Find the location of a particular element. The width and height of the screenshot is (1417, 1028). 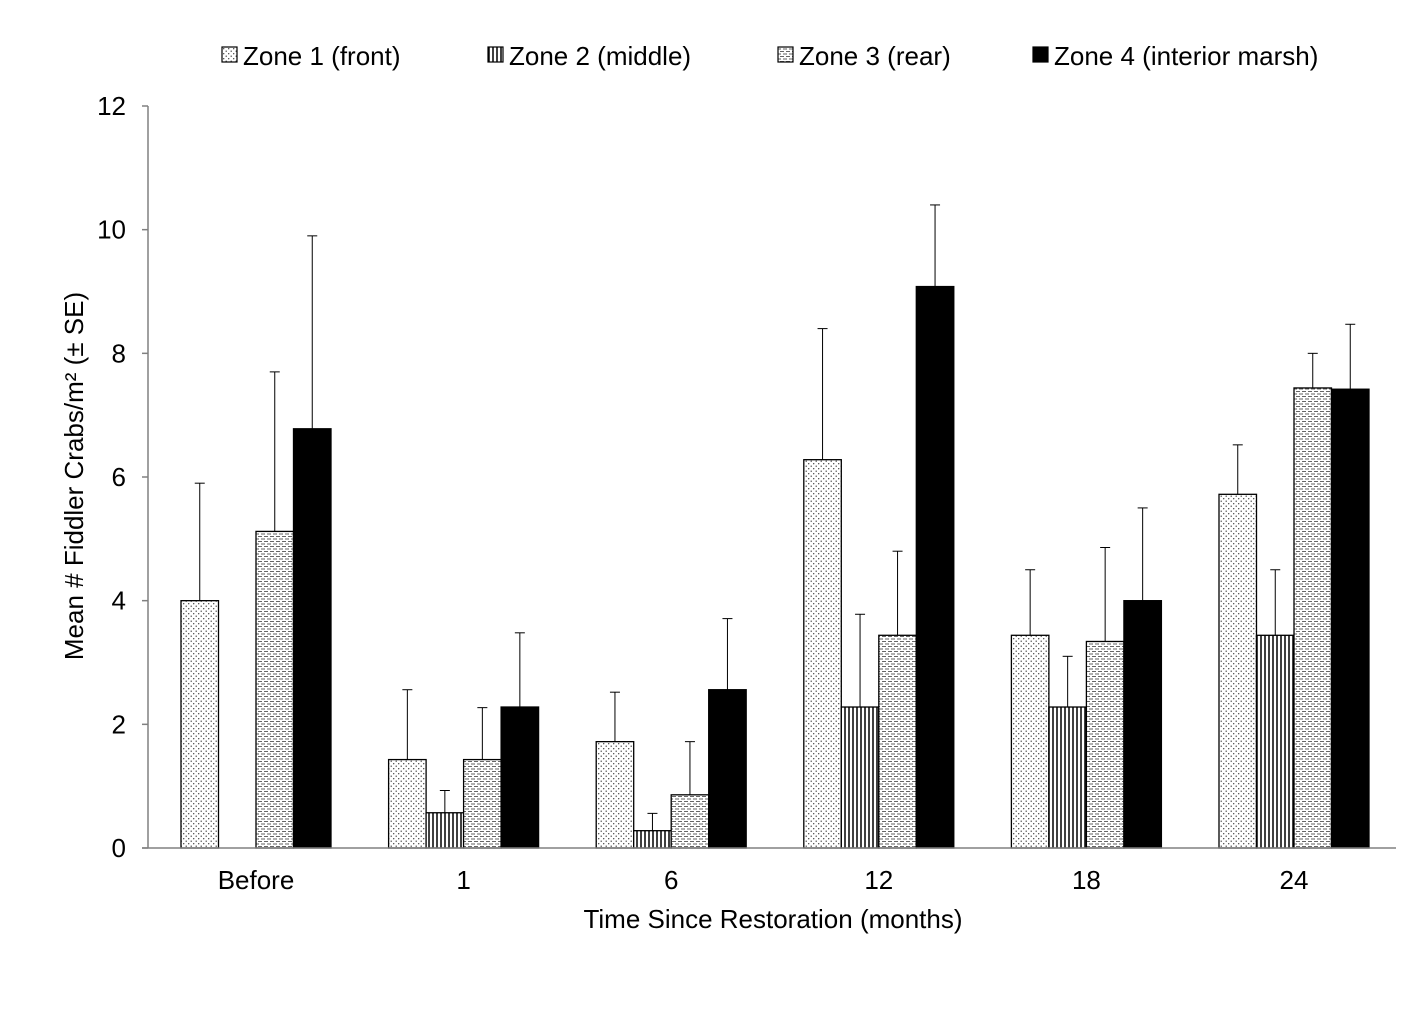

y-tick-label-0: 0 is located at coordinates (119, 848).